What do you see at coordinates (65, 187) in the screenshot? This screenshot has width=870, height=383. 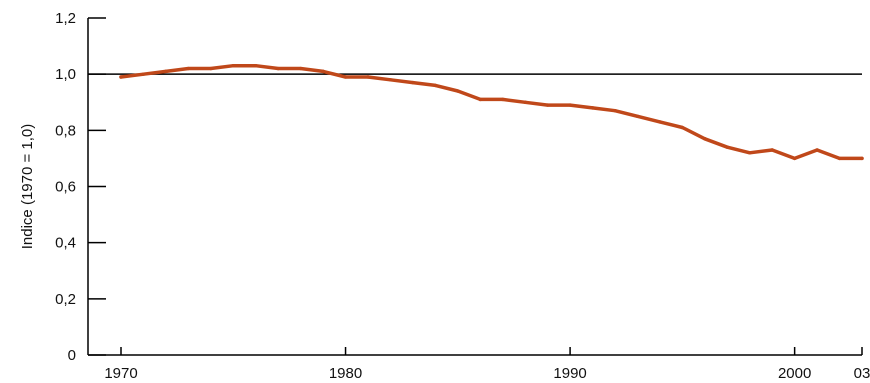 I see `y-tick-label: 0,6` at bounding box center [65, 187].